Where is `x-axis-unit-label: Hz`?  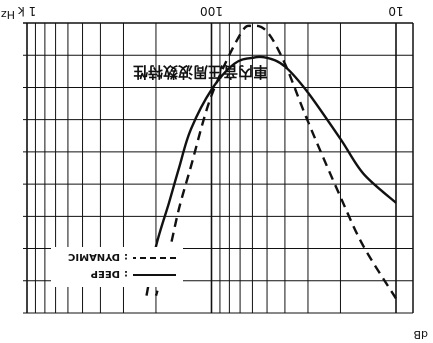
x-axis-unit-label: Hz is located at coordinates (8, 14).